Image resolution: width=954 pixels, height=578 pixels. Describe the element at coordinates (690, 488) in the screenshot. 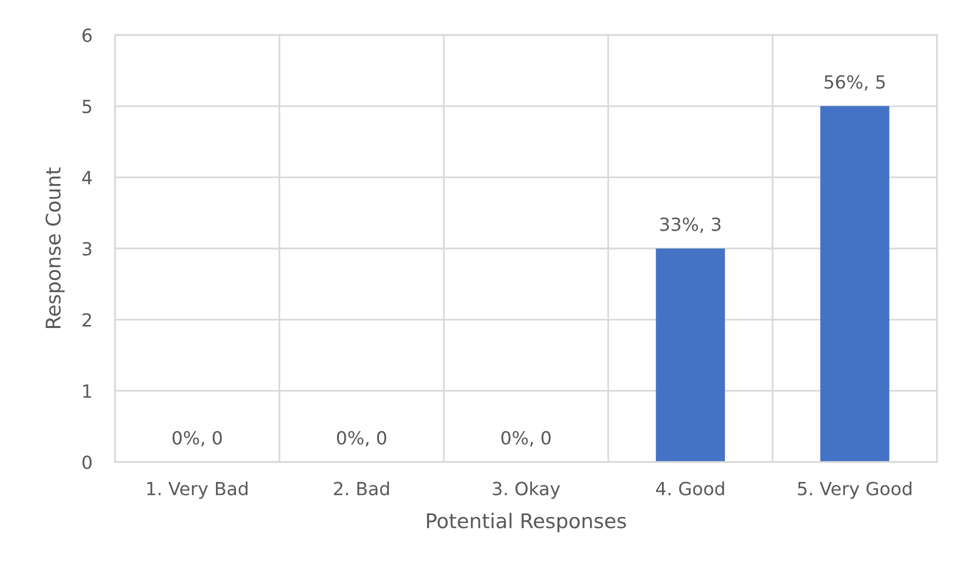

I see `x-tick-label: 4. Good` at that location.